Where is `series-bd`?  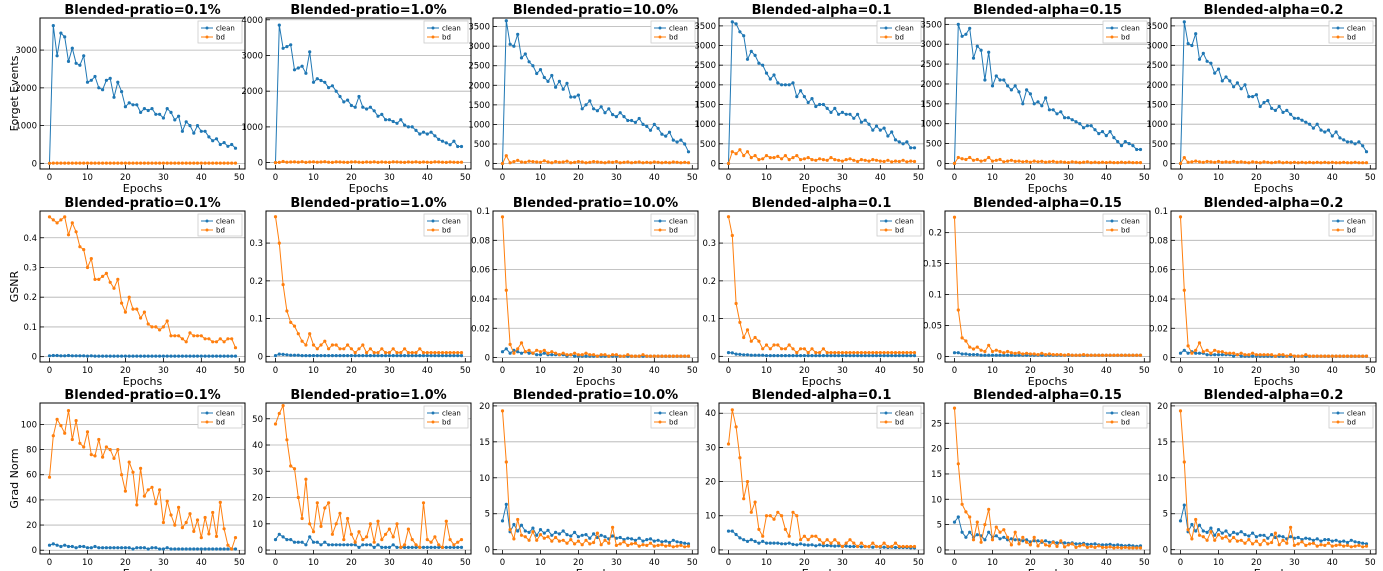
series-bd is located at coordinates (821, 157).